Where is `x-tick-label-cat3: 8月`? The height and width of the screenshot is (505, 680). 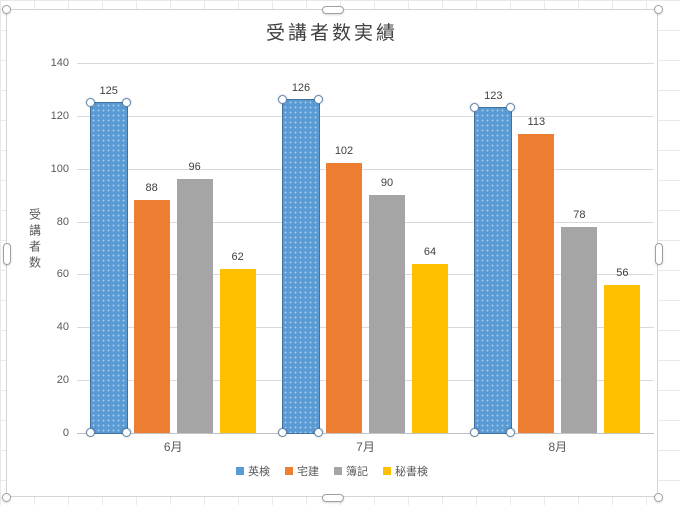
x-tick-label-cat3: 8月 is located at coordinates (558, 447).